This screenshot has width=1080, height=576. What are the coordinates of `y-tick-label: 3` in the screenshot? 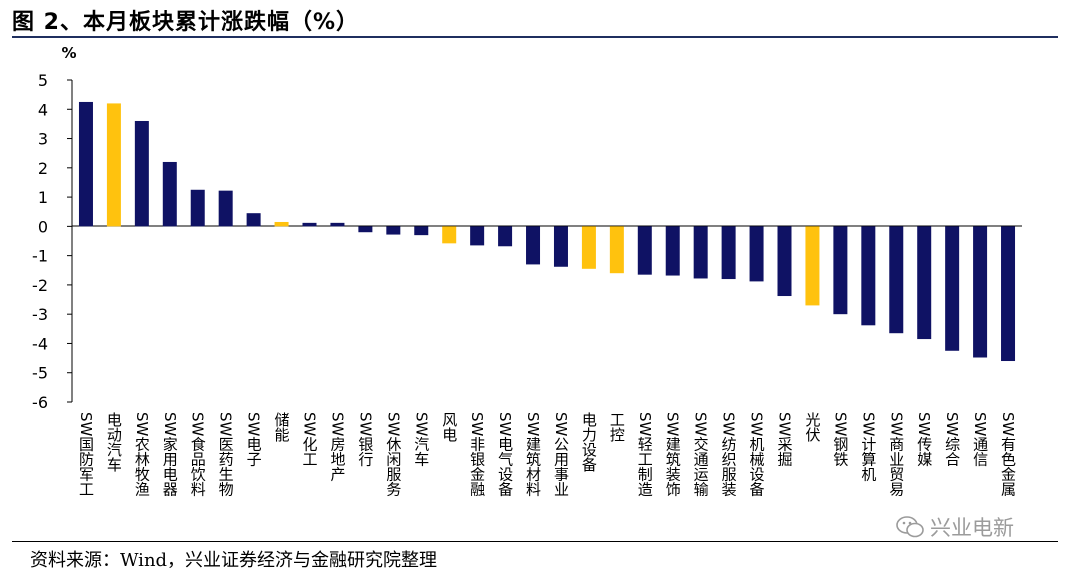 It's located at (43, 139).